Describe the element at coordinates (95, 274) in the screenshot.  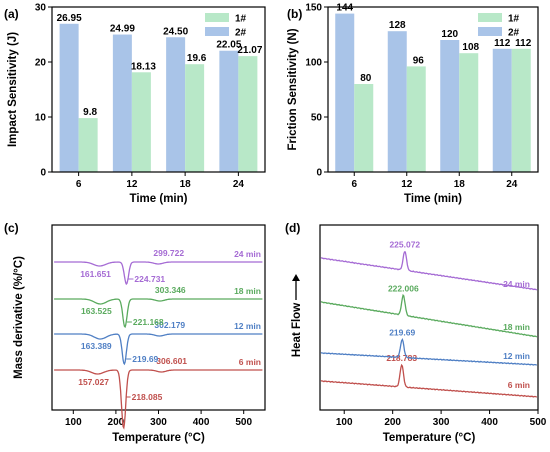
I see `peak-label: 161.651` at that location.